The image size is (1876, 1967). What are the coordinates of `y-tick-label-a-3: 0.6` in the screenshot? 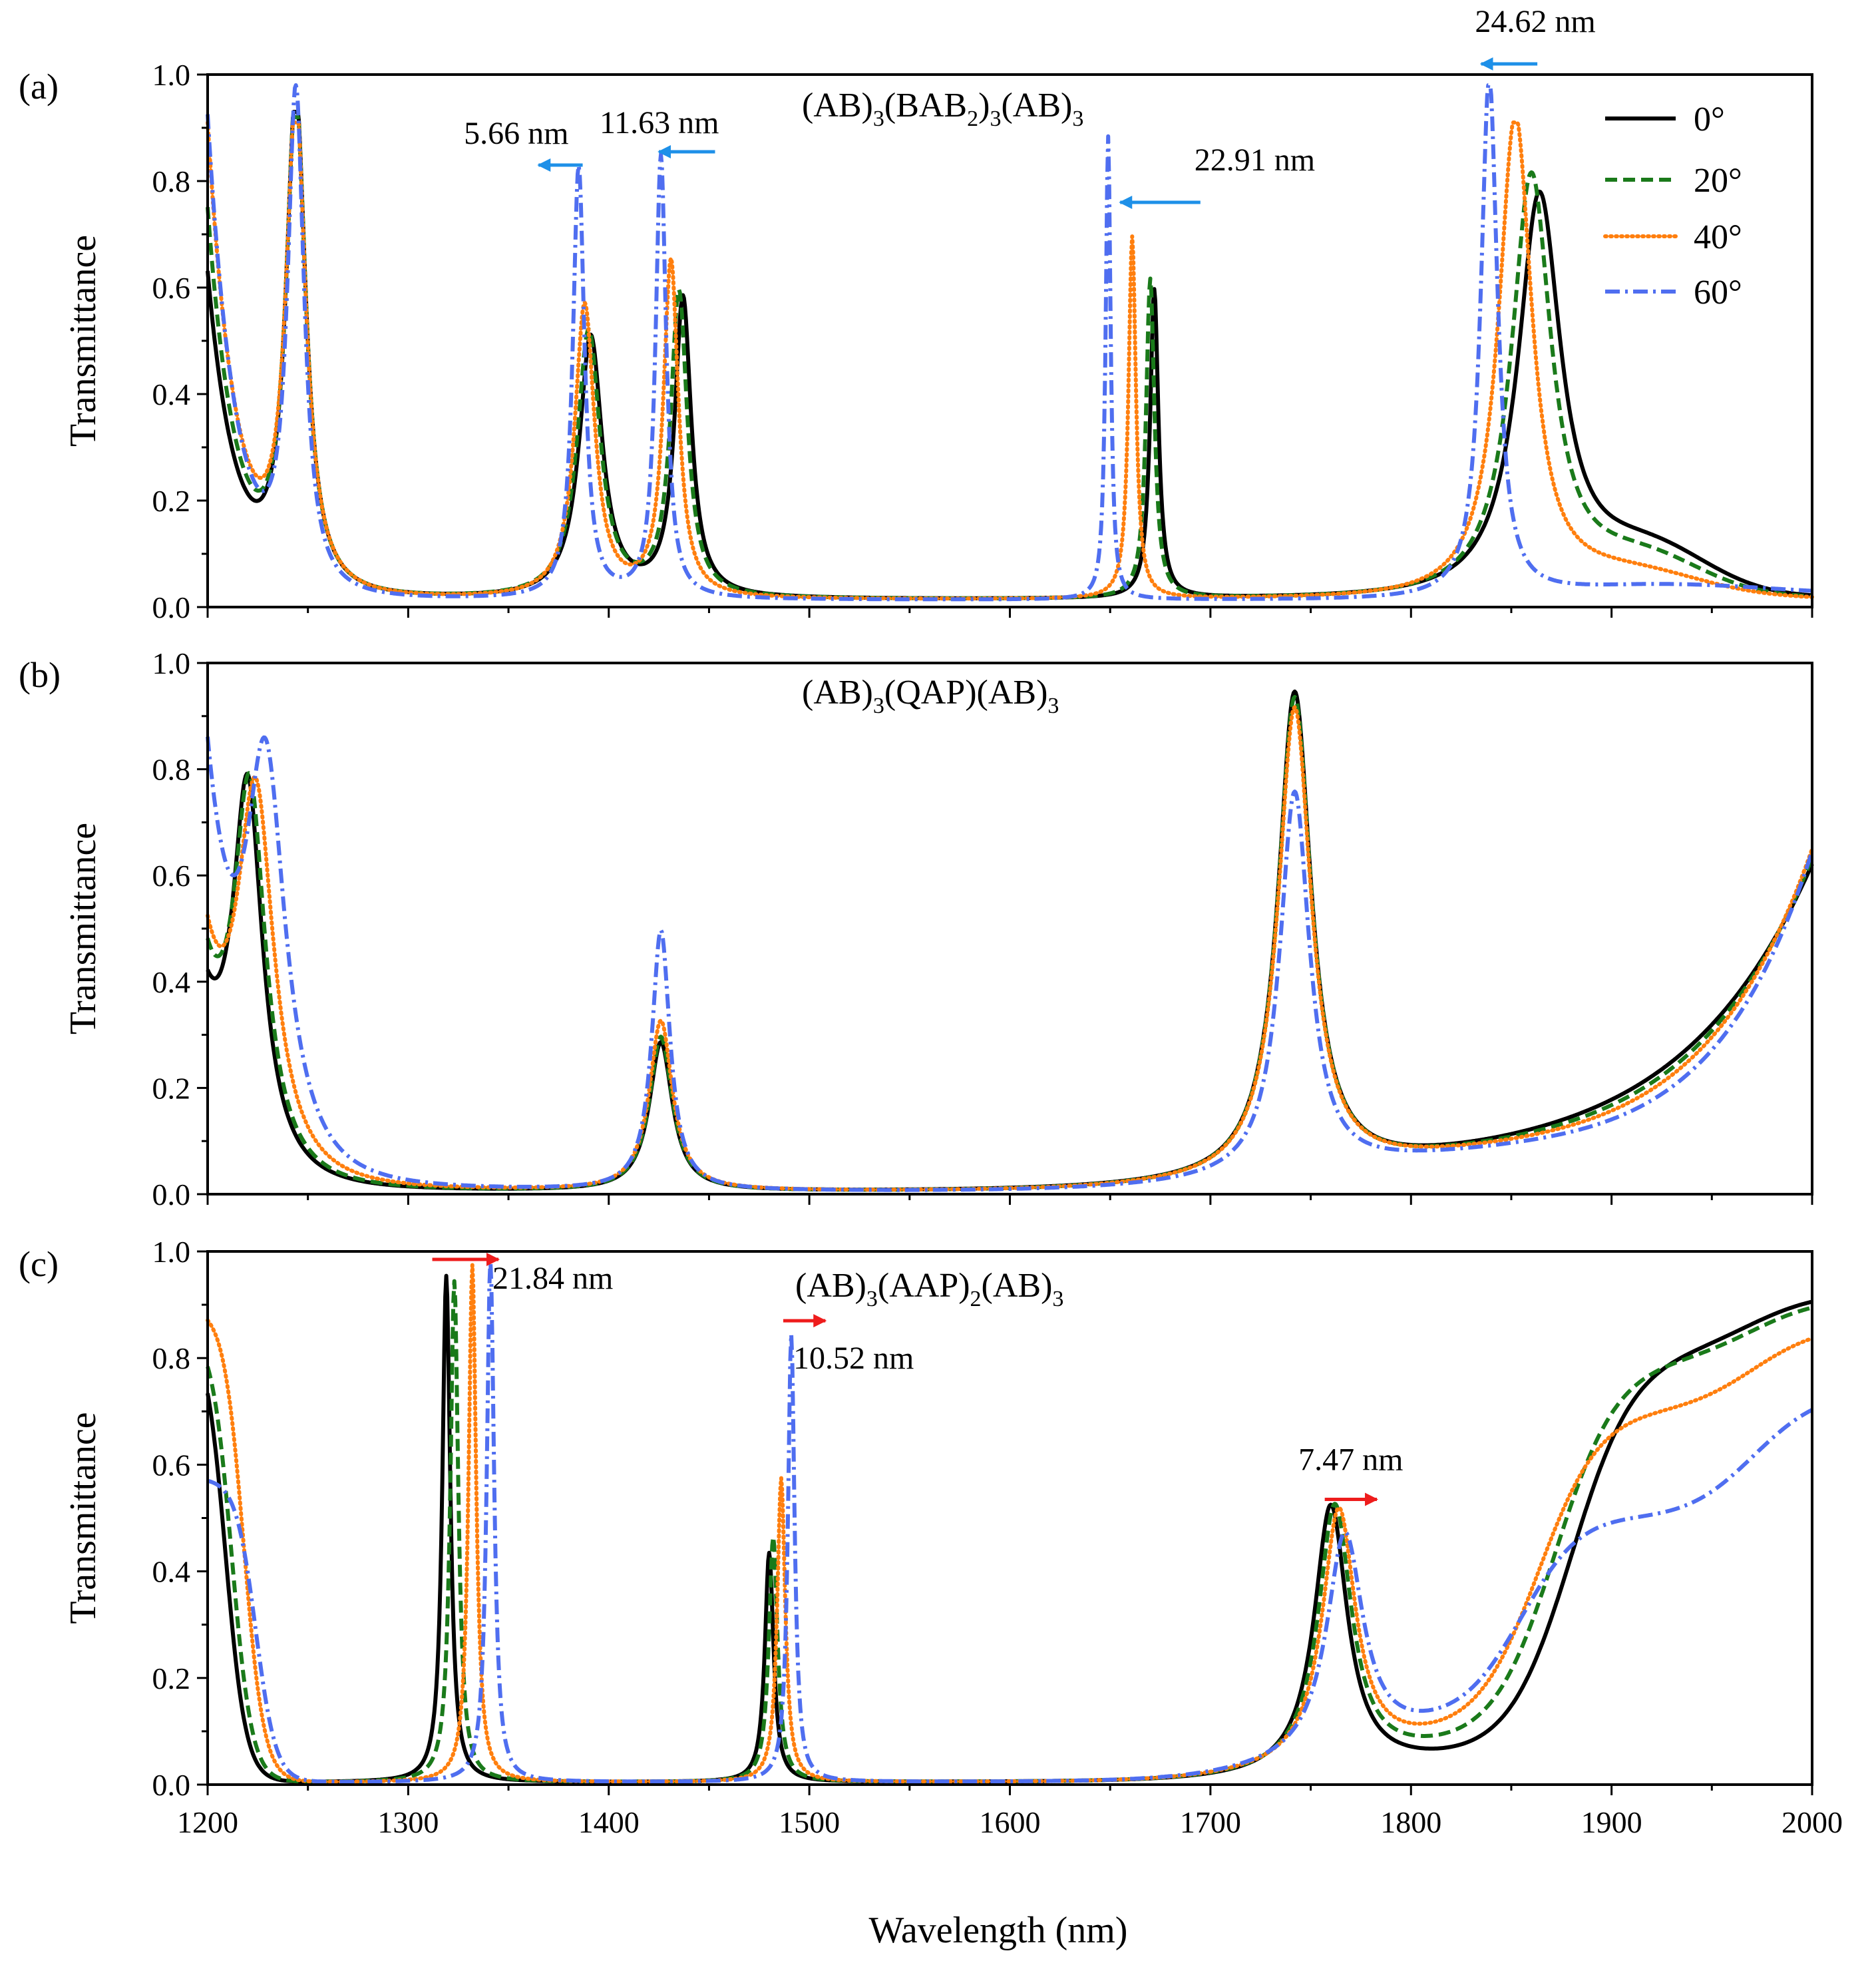 It's located at (172, 288).